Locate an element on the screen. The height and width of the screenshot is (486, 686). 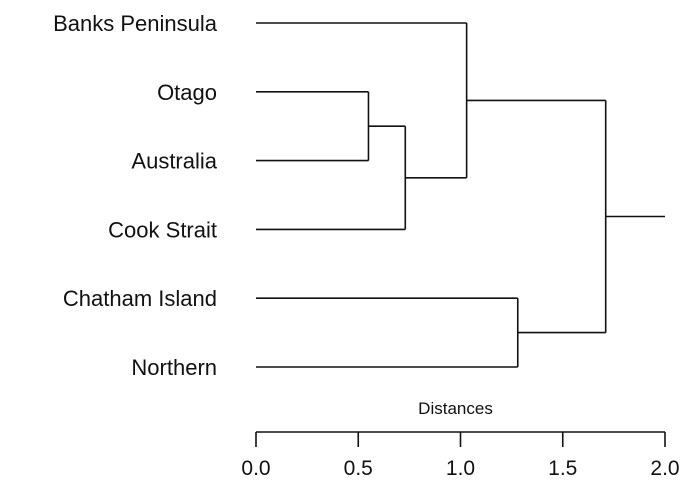
x-tick-label-1: 0.5 is located at coordinates (358, 468).